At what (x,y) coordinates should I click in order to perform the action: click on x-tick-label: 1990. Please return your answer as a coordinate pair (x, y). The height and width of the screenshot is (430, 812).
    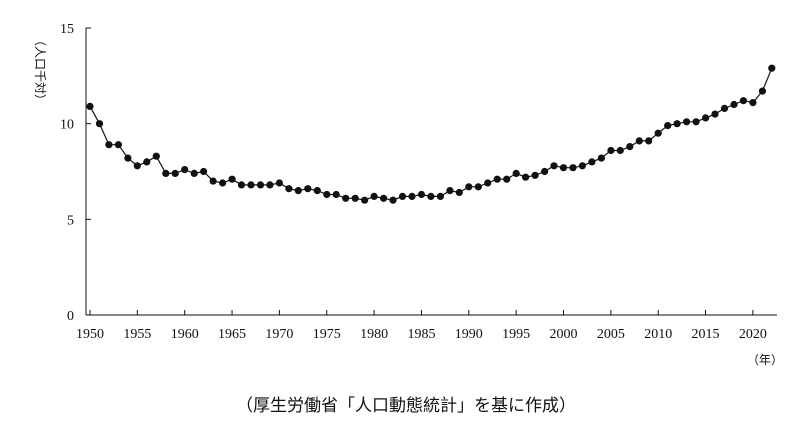
    Looking at the image, I should click on (469, 334).